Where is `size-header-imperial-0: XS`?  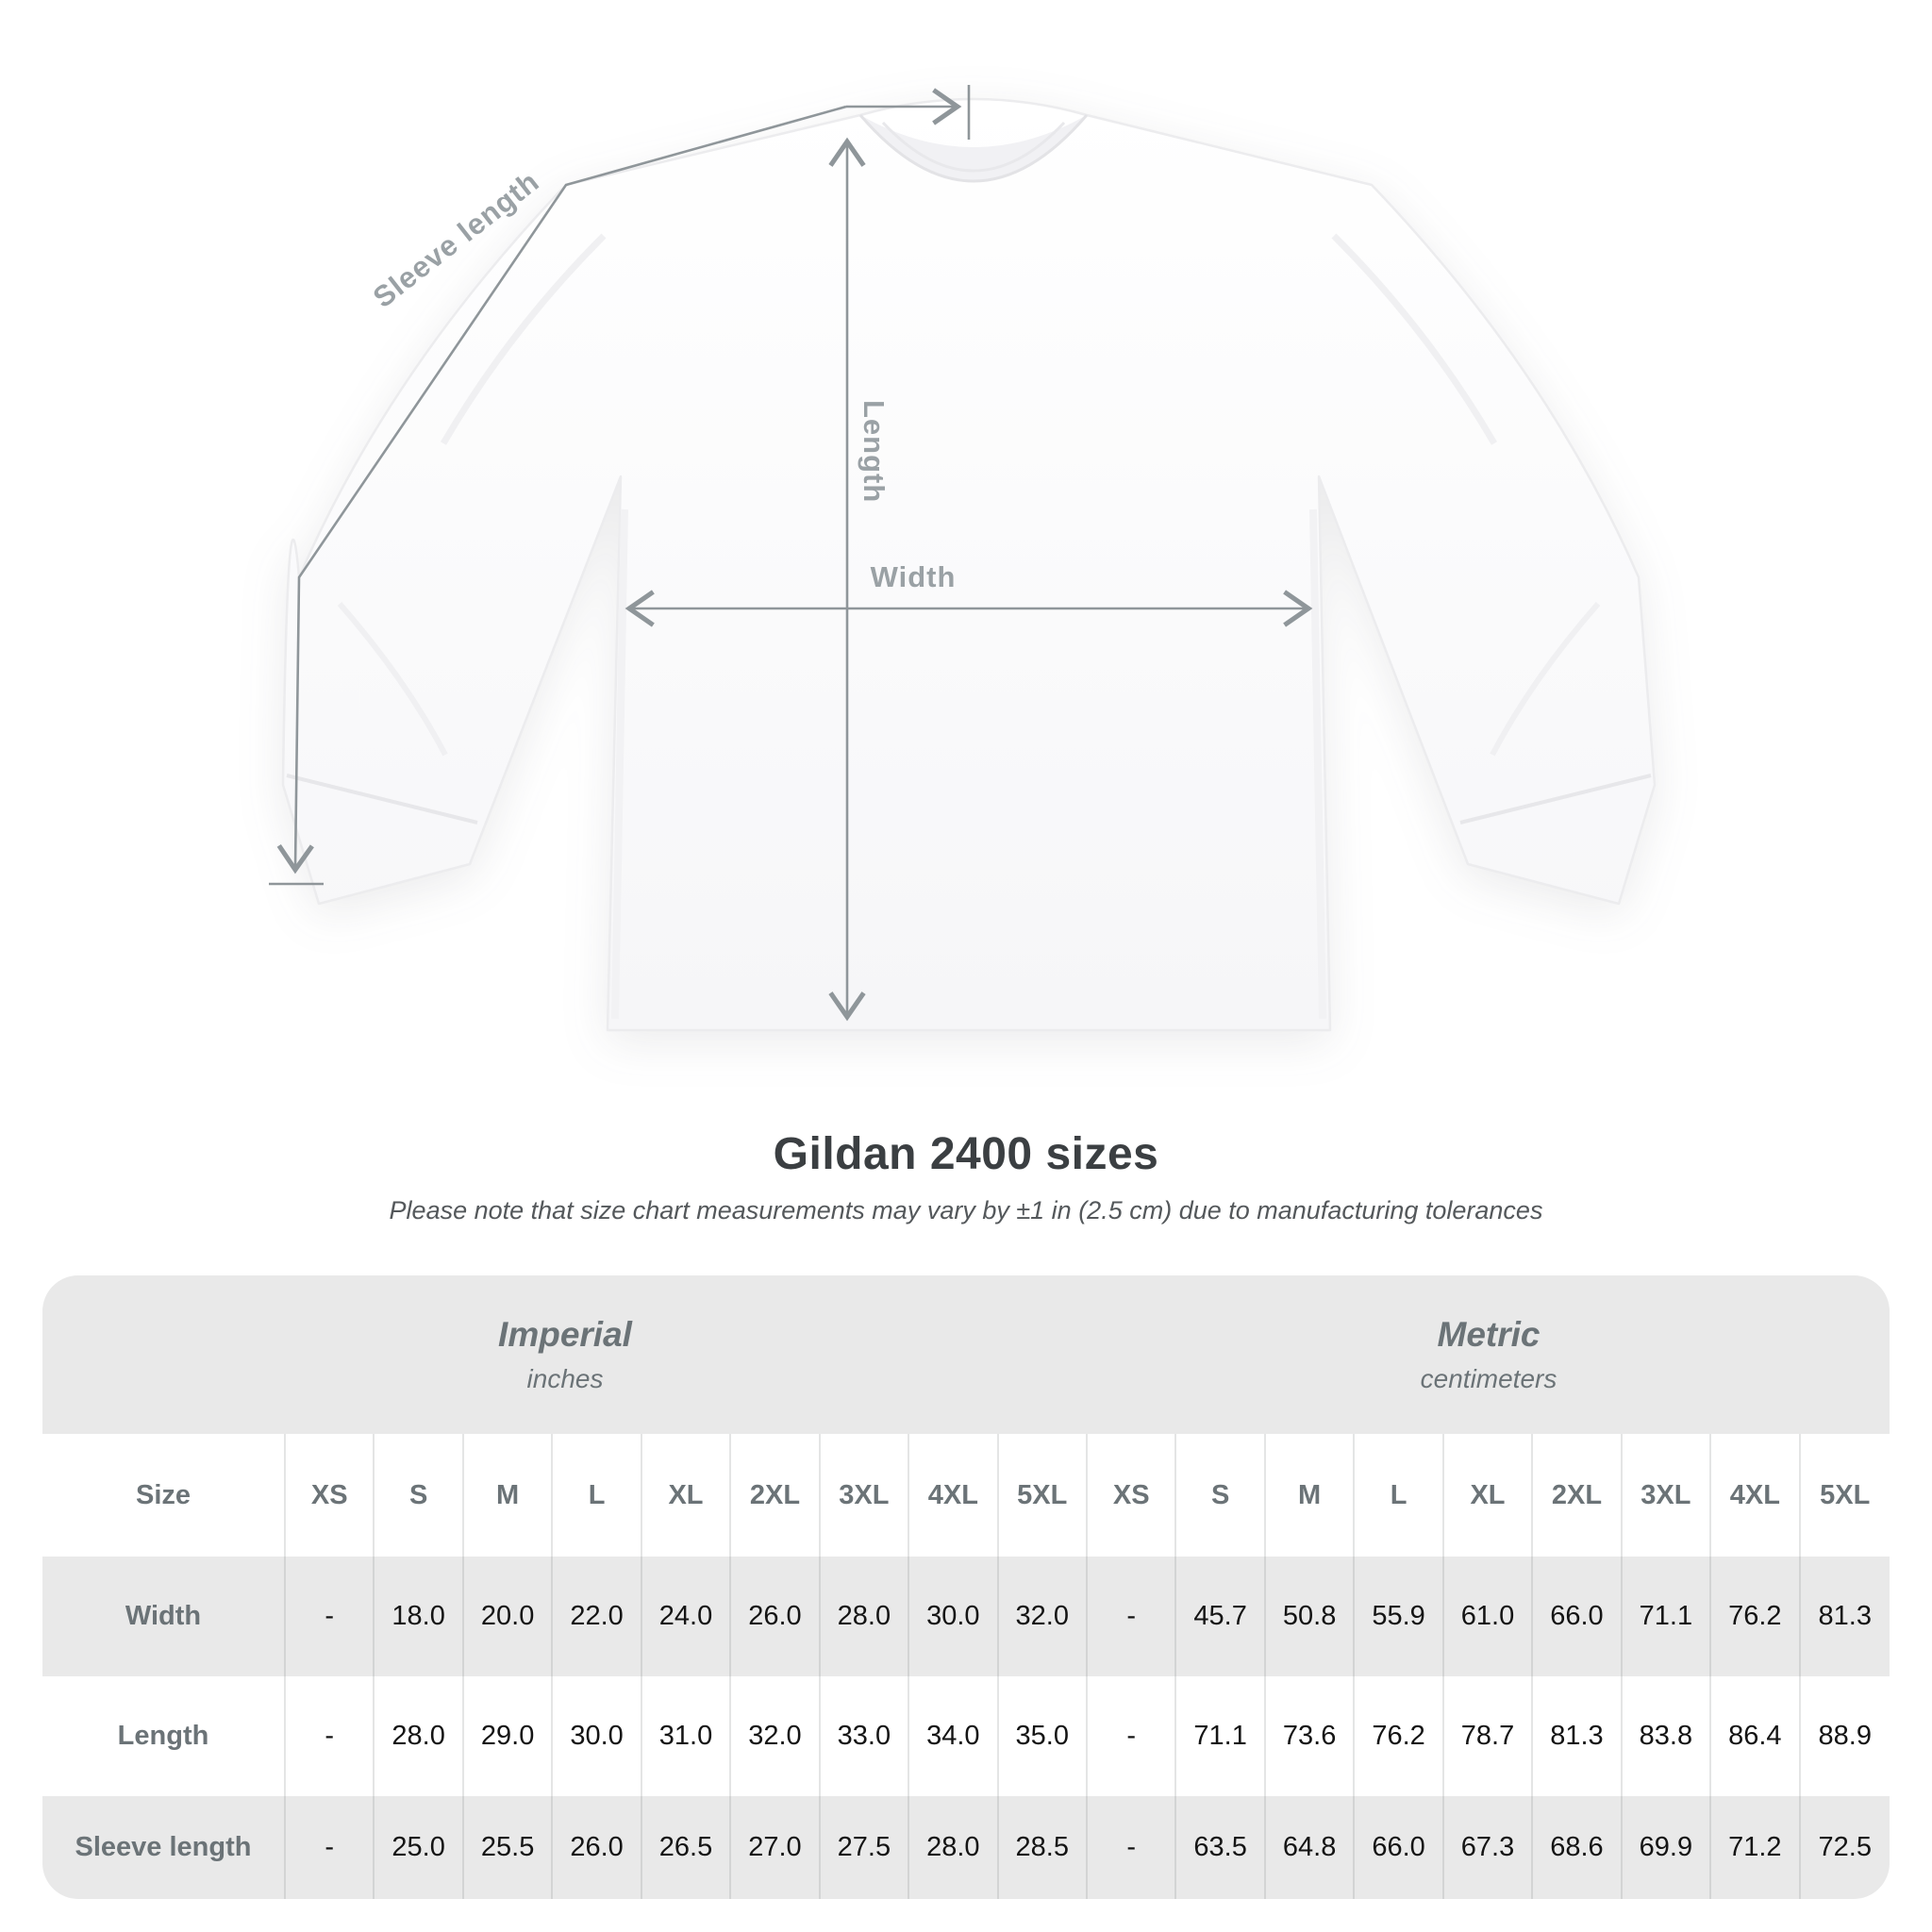
size-header-imperial-0: XS is located at coordinates (331, 1496).